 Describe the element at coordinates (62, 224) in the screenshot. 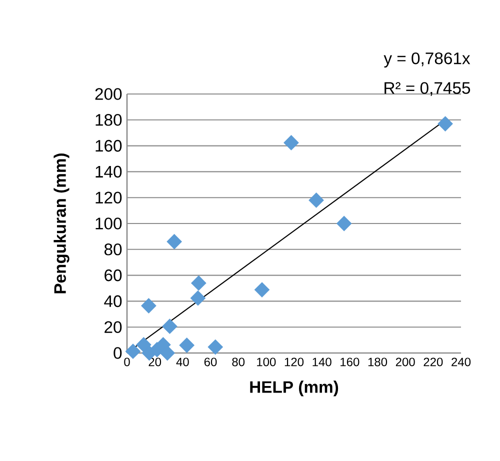

I see `y-axis-title: Pengukuran (mm)` at that location.